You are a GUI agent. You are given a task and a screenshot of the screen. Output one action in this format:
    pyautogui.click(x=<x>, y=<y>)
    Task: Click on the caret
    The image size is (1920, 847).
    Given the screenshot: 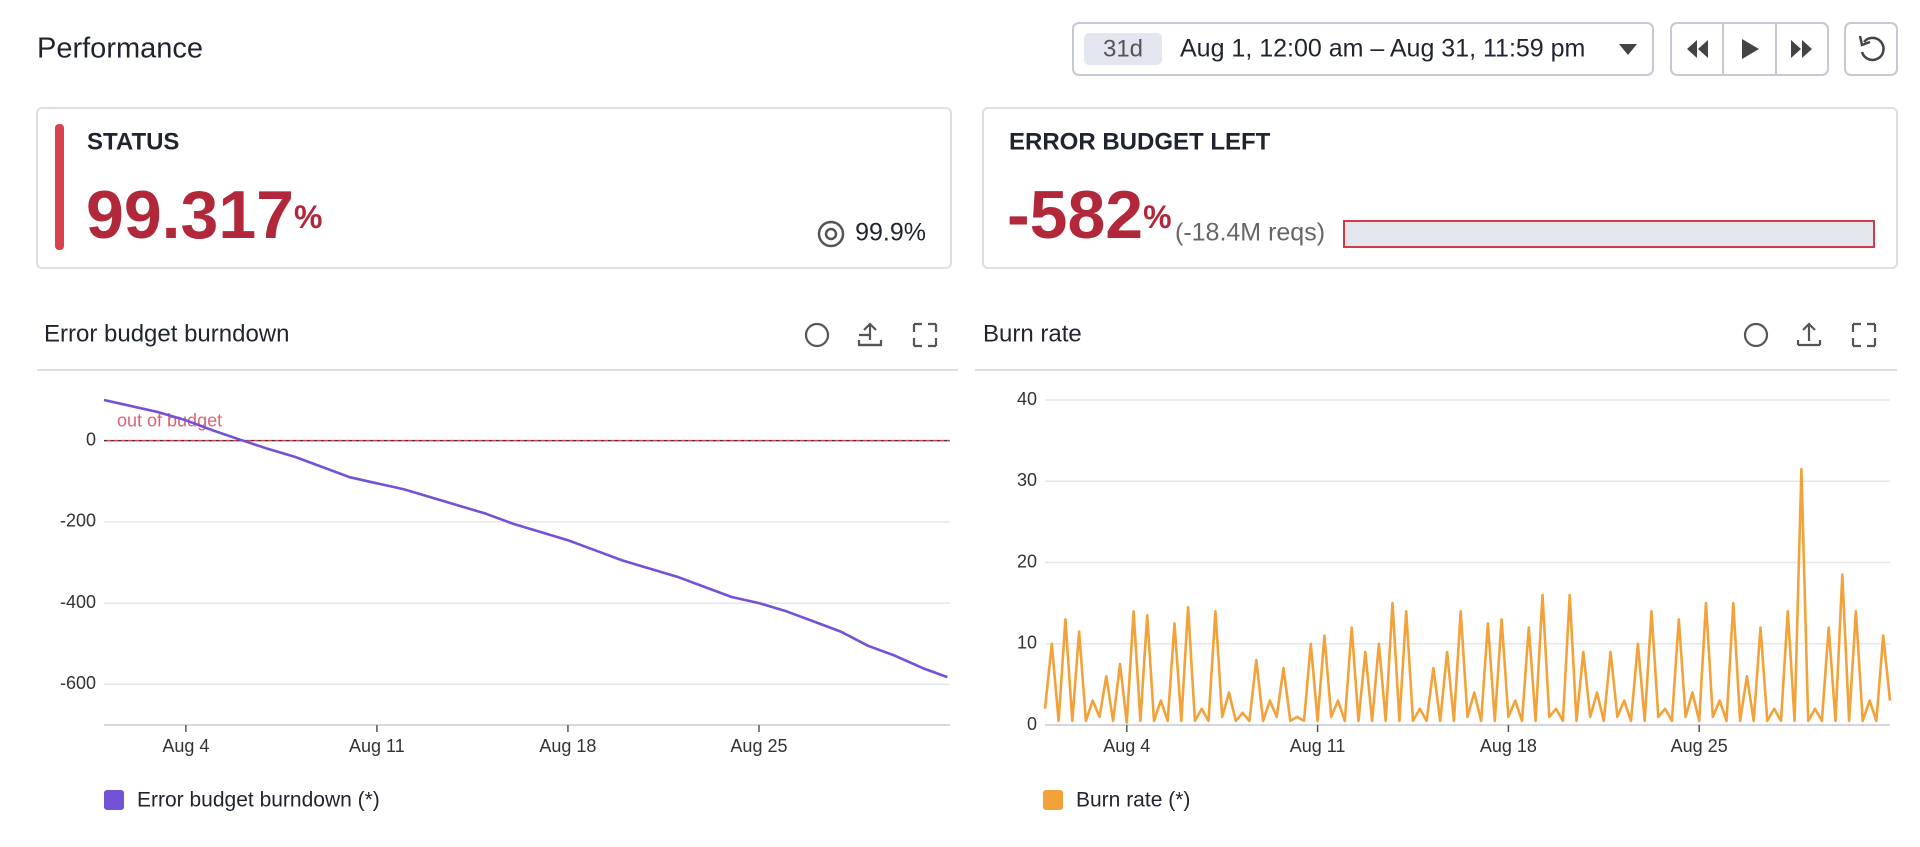 What is the action you would take?
    pyautogui.click(x=1628, y=49)
    